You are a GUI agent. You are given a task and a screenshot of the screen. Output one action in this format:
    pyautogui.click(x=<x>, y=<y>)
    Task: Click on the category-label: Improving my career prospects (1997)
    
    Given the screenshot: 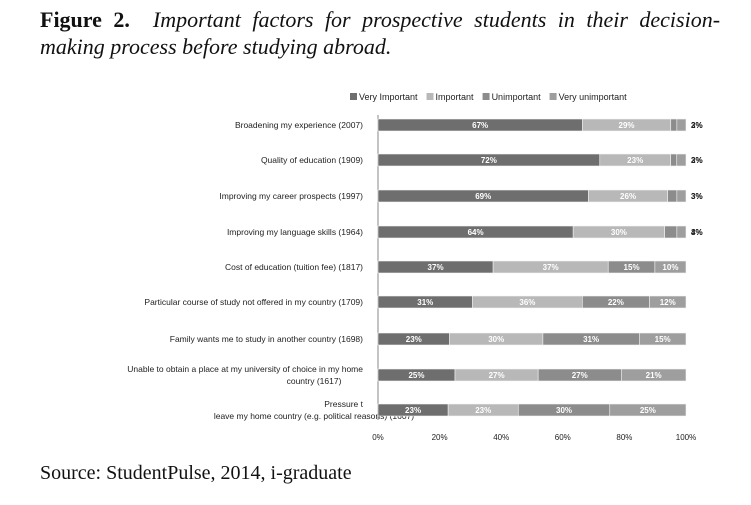 What is the action you would take?
    pyautogui.click(x=291, y=196)
    